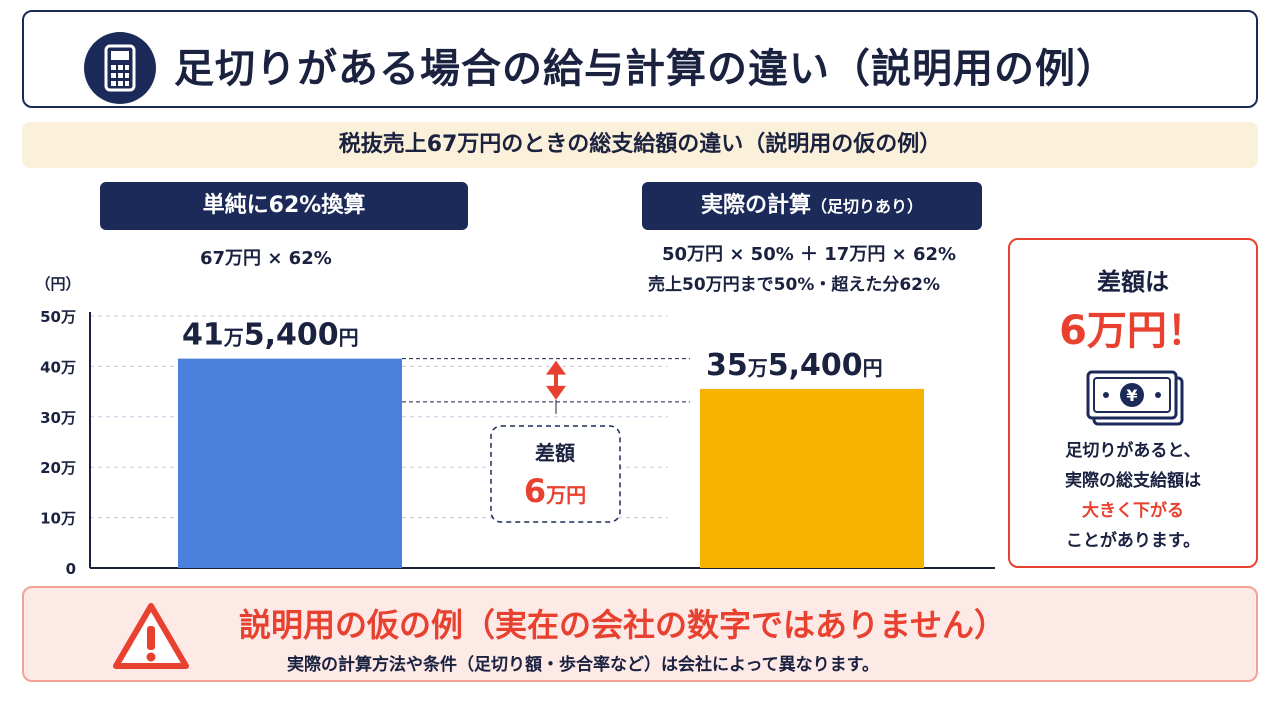 The image size is (1280, 720). I want to click on y-tick-label: 0, so click(71, 569).